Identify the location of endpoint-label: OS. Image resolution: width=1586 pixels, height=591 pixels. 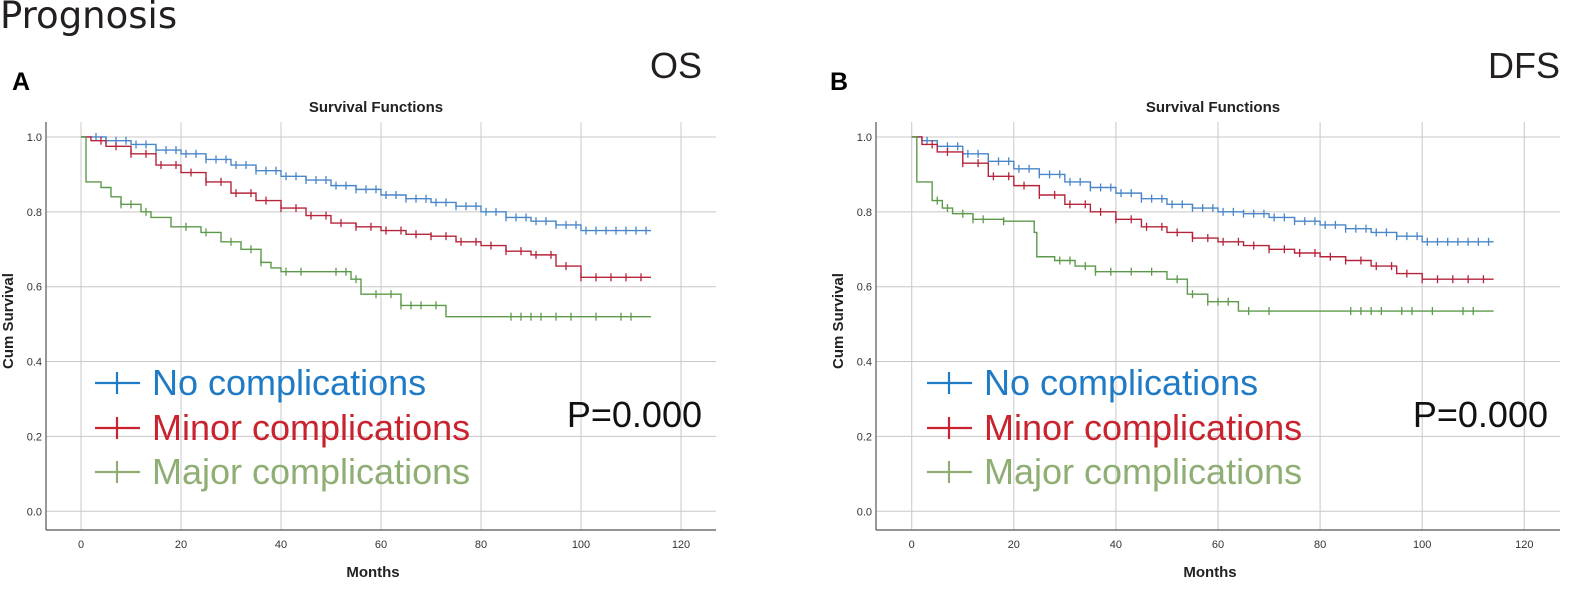
(676, 65).